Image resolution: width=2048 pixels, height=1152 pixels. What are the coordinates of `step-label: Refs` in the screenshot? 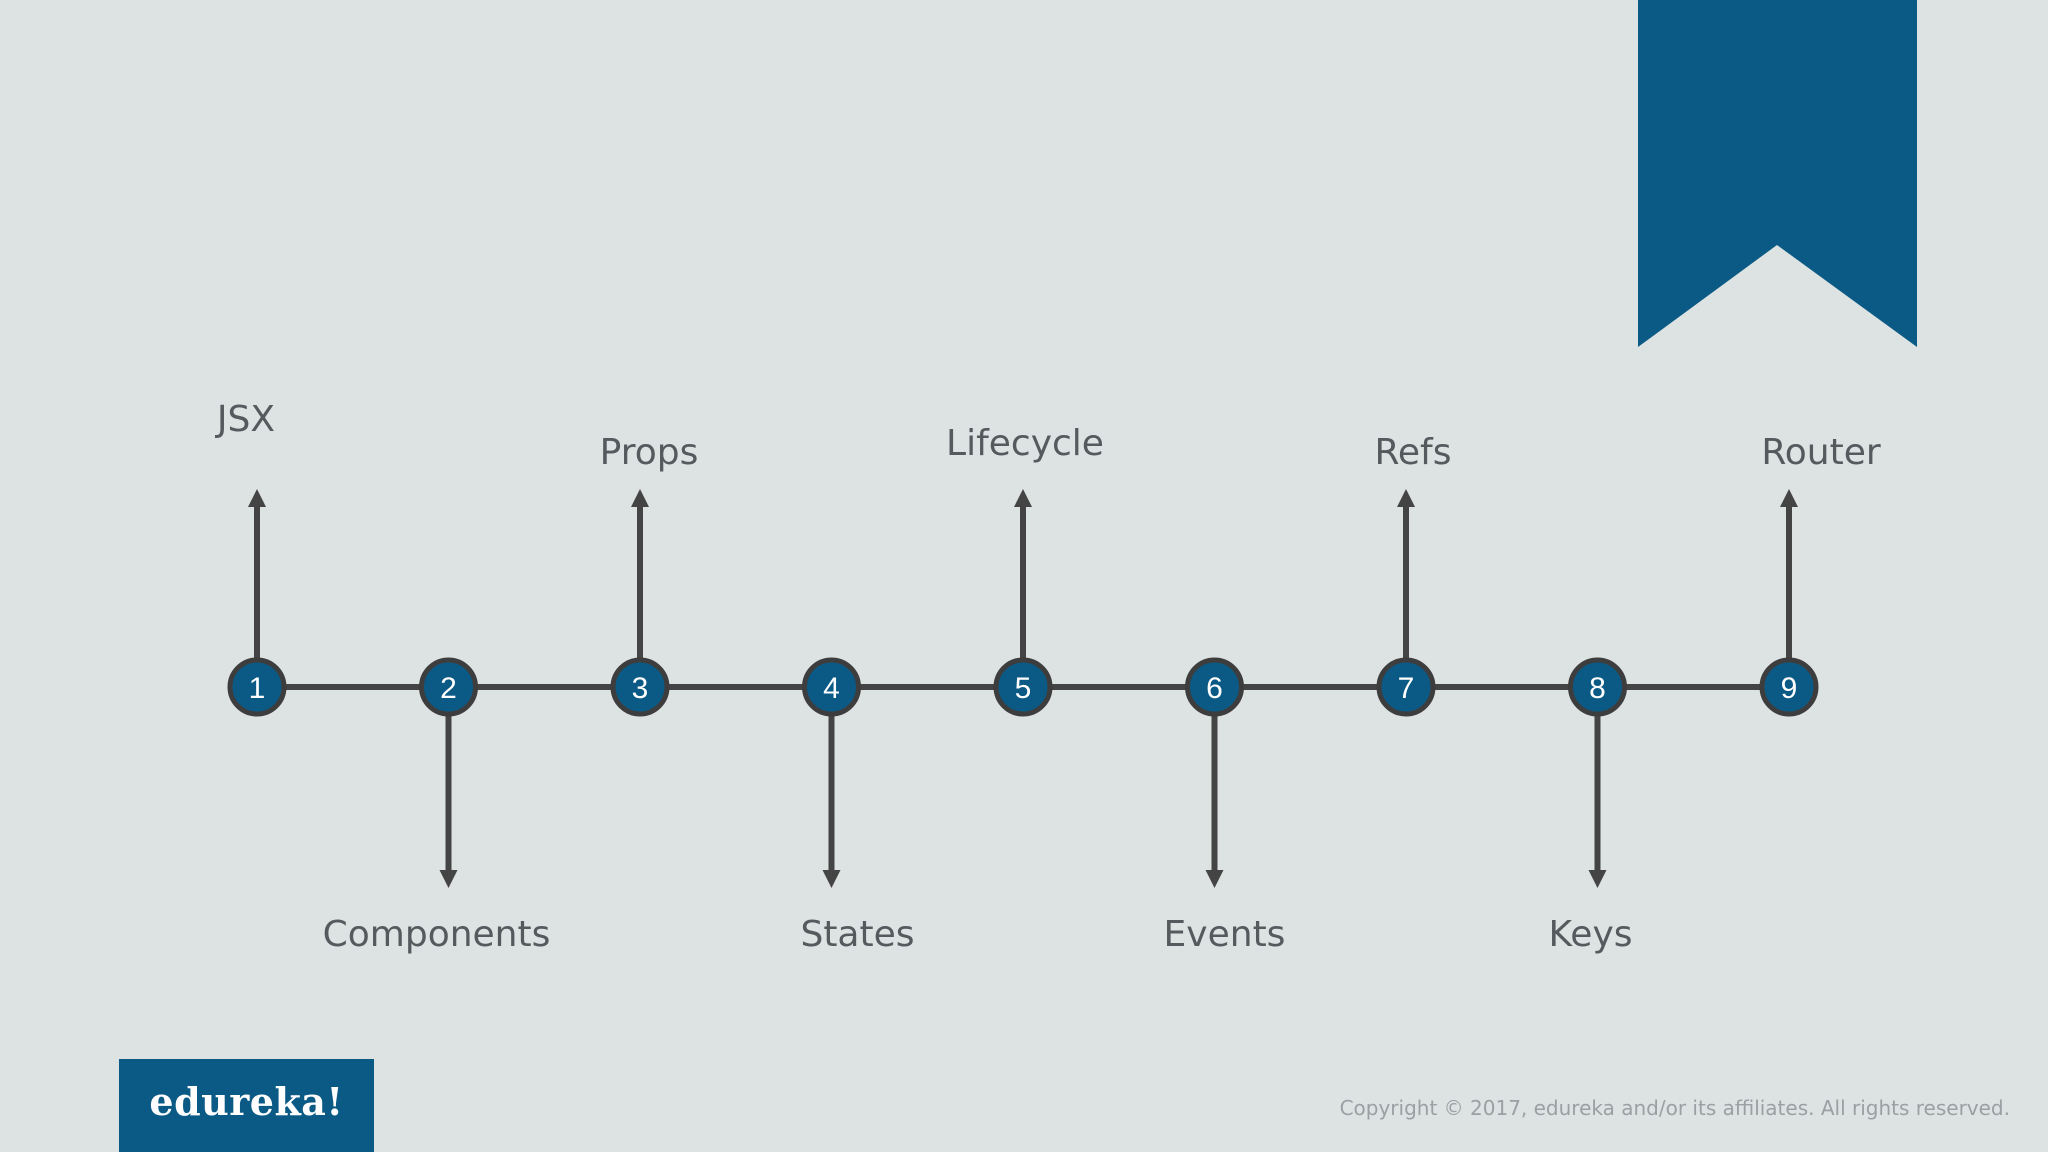 It's located at (1413, 452).